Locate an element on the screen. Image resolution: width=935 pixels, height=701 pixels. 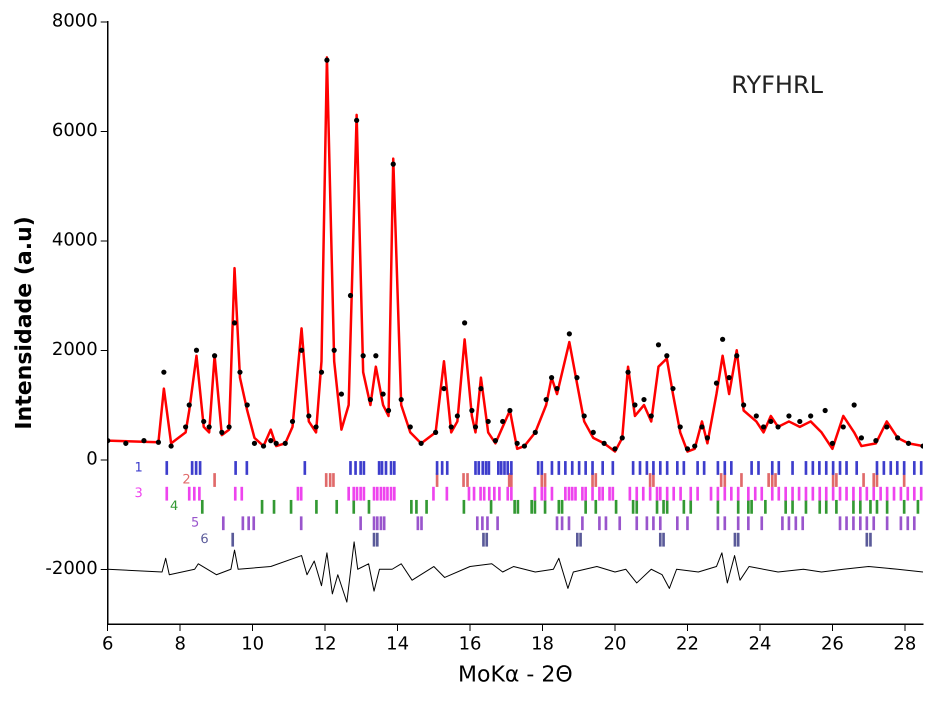
x-tick-label: 6 is located at coordinates (108, 643).